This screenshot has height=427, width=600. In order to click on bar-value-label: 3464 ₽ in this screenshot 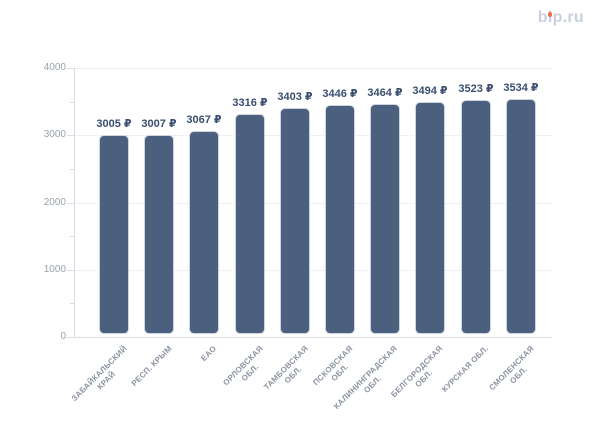, I will do `click(385, 93)`.